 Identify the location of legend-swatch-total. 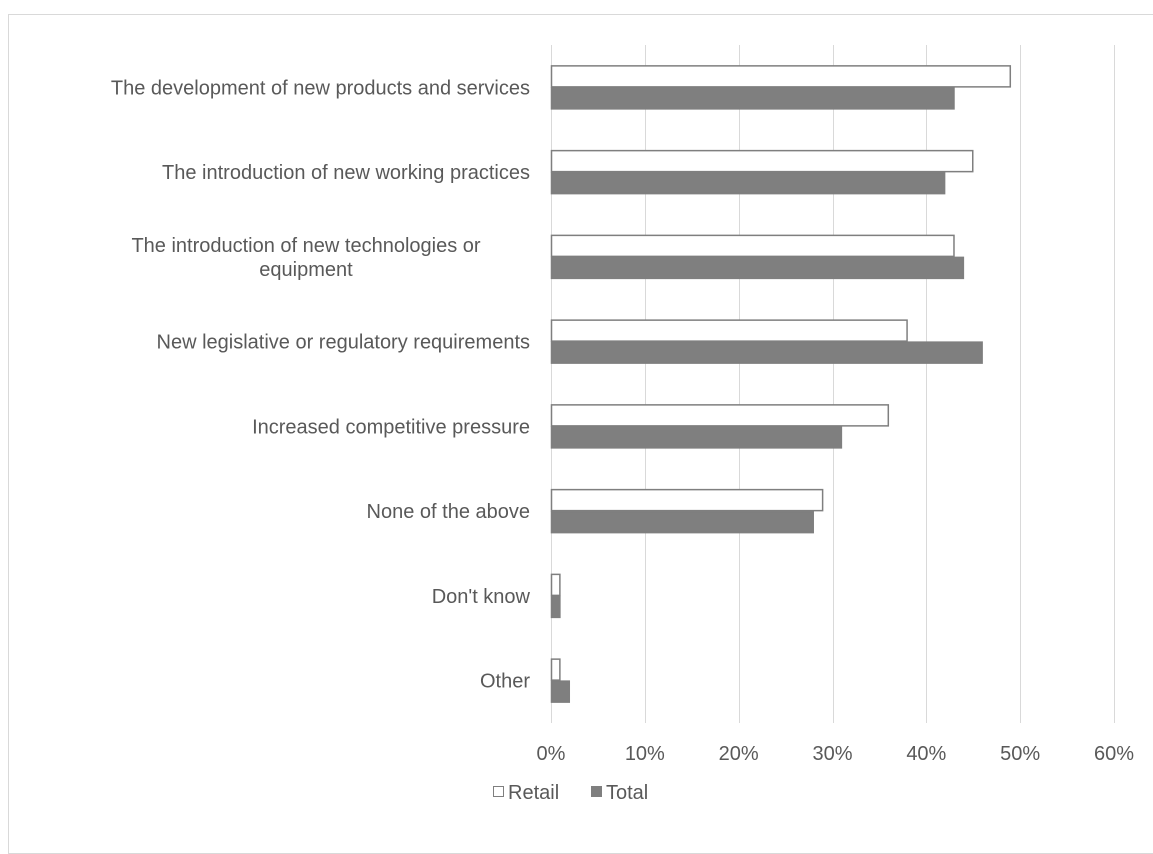
(596, 791).